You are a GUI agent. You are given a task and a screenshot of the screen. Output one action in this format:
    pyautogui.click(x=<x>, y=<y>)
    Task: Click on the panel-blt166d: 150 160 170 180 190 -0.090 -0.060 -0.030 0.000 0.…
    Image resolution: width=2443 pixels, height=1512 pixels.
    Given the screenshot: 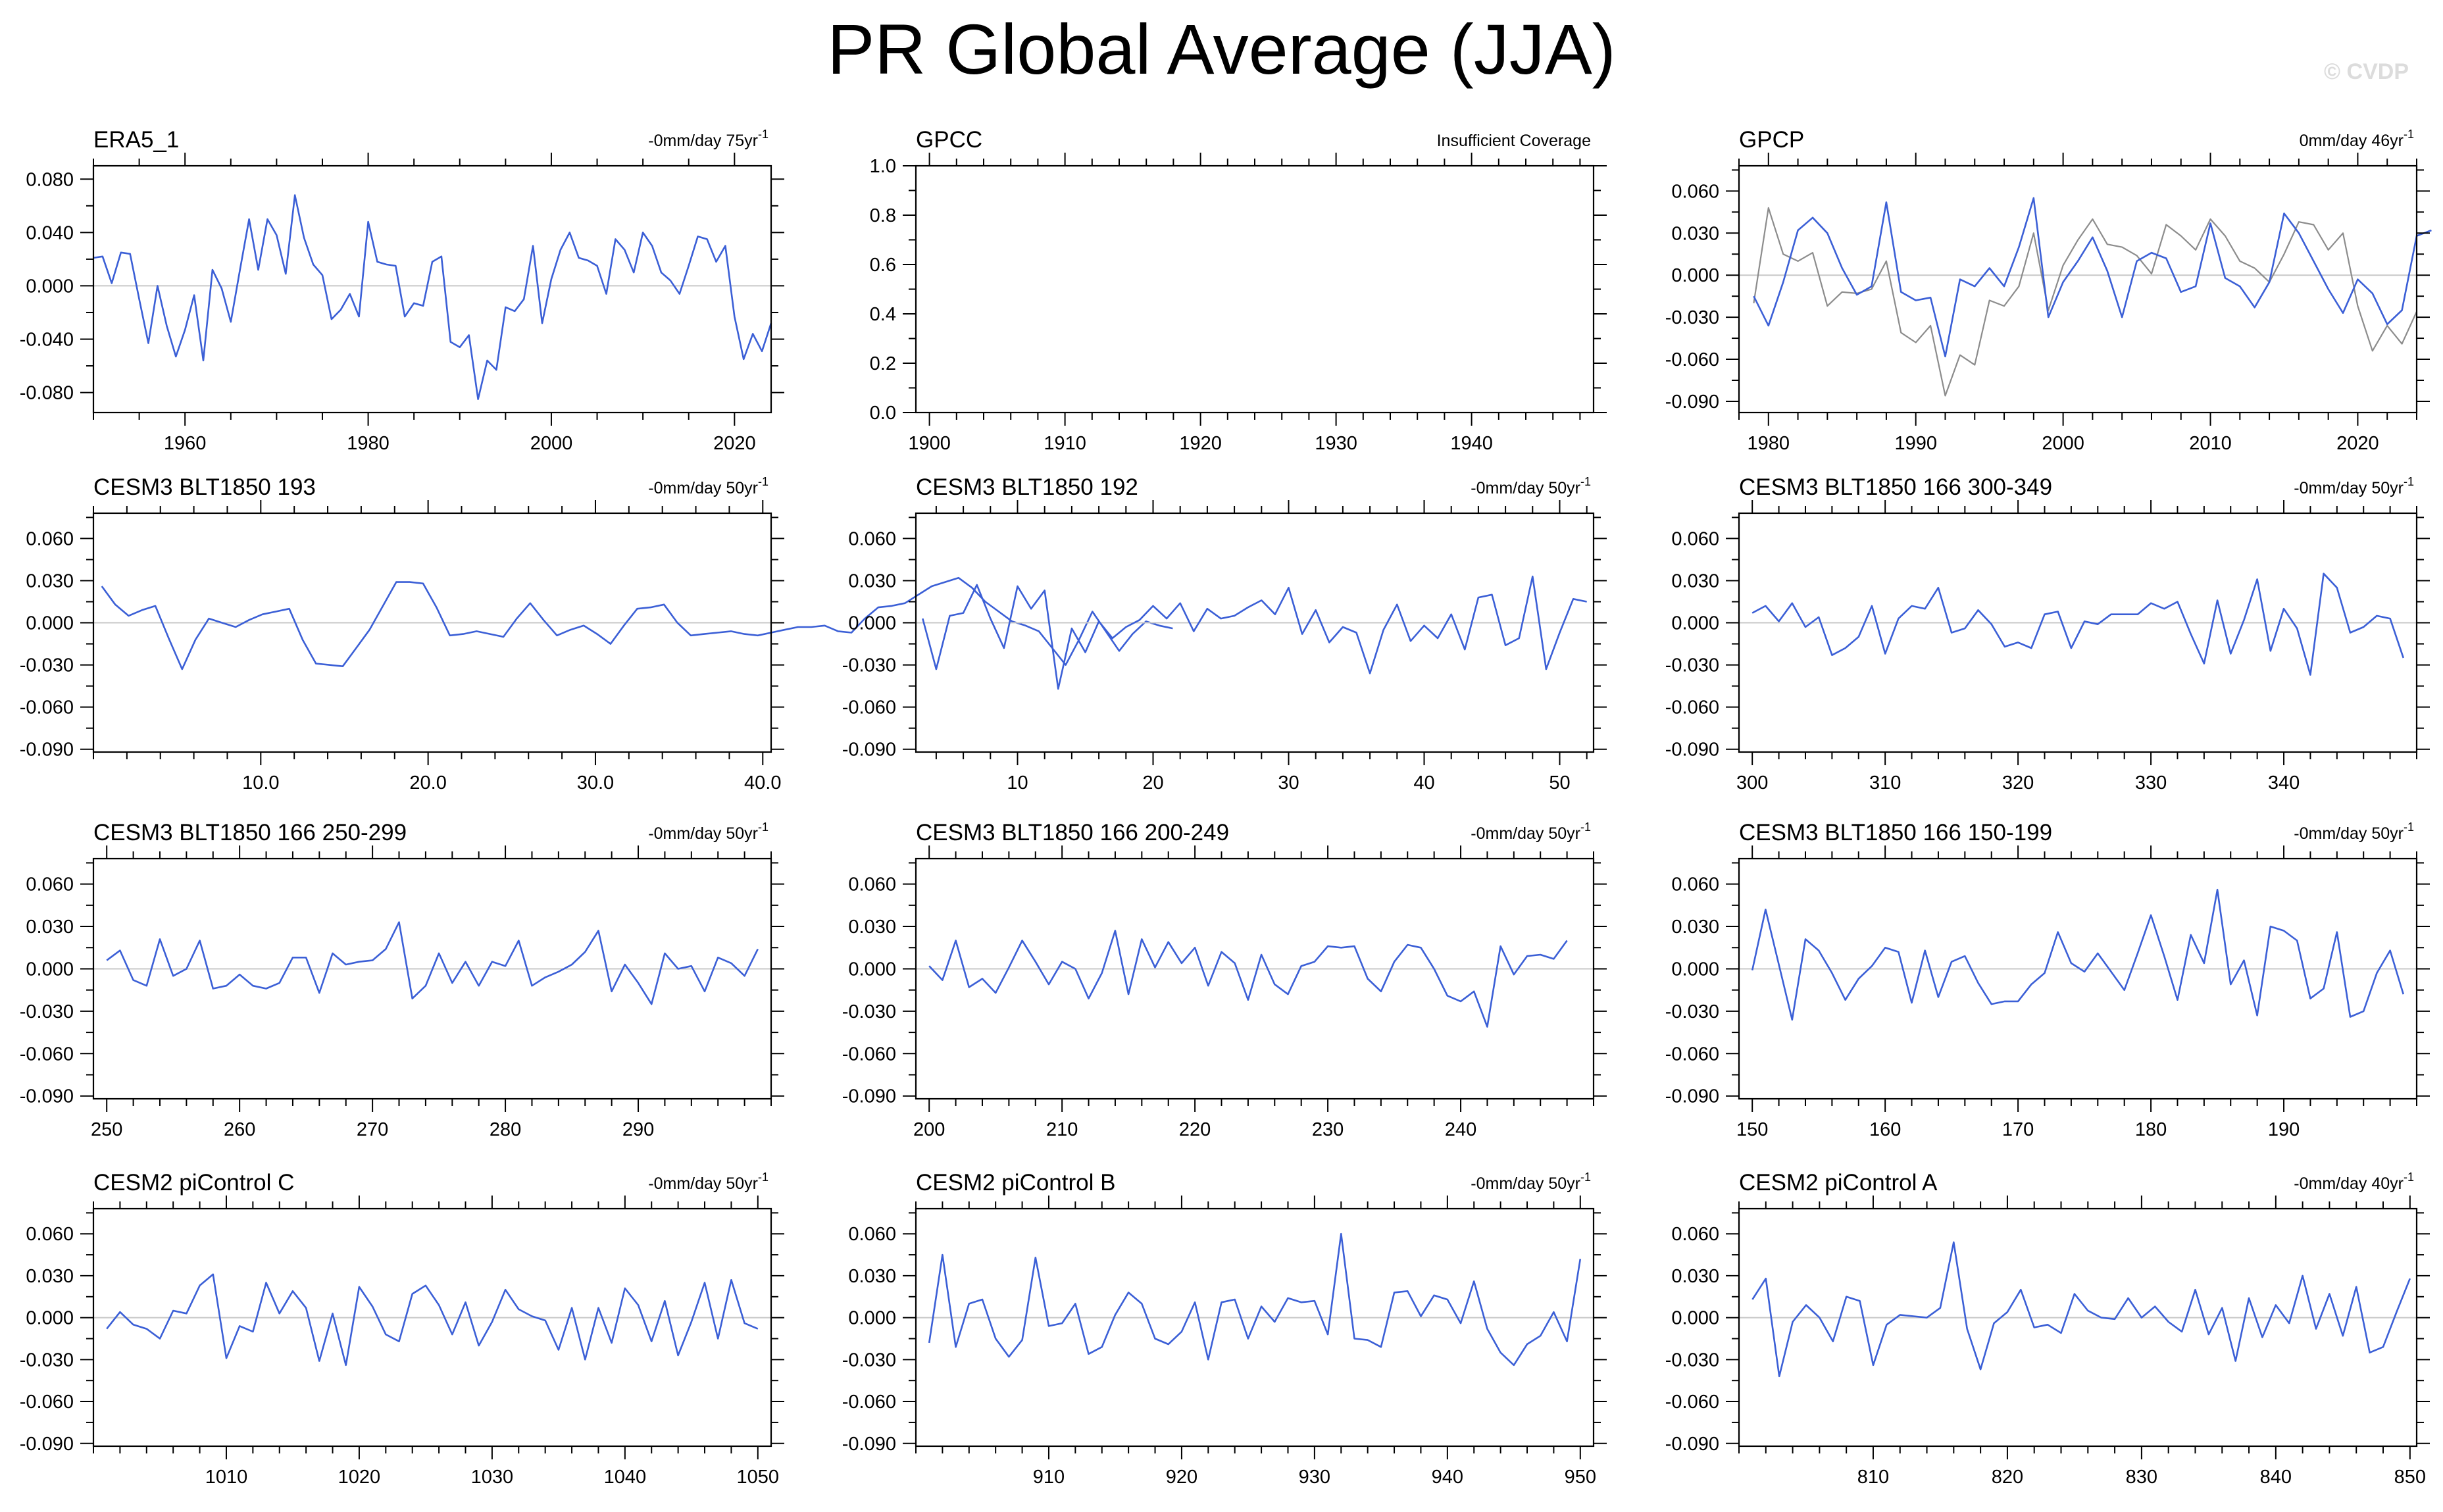 What is the action you would take?
    pyautogui.click(x=2048, y=980)
    